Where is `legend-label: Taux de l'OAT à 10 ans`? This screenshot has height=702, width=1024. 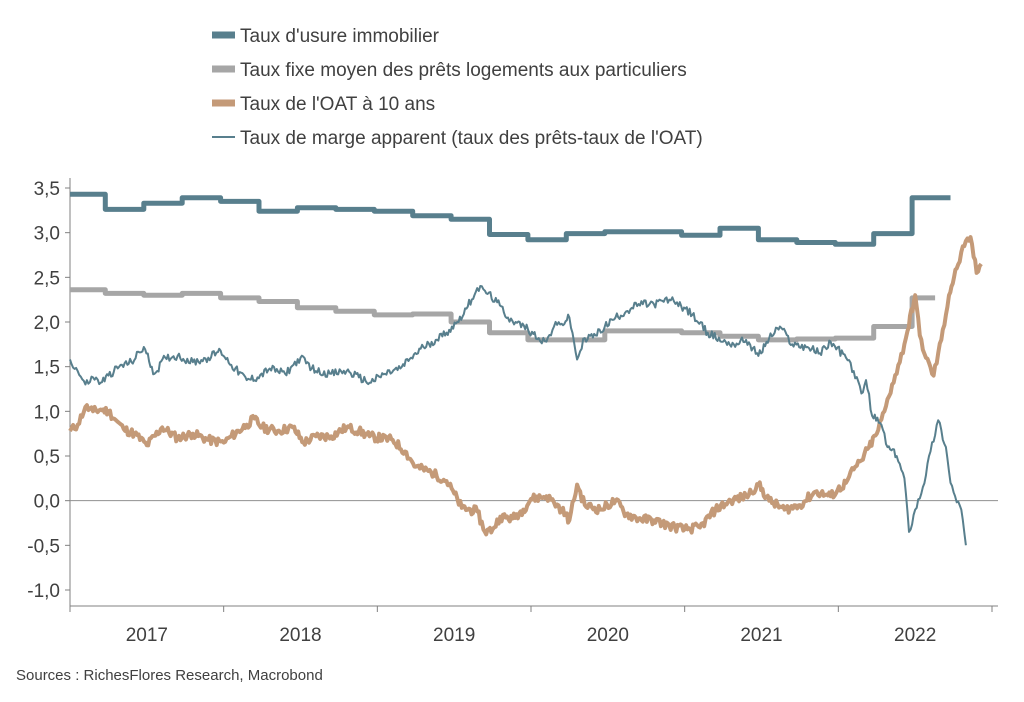 legend-label: Taux de l'OAT à 10 ans is located at coordinates (337, 104).